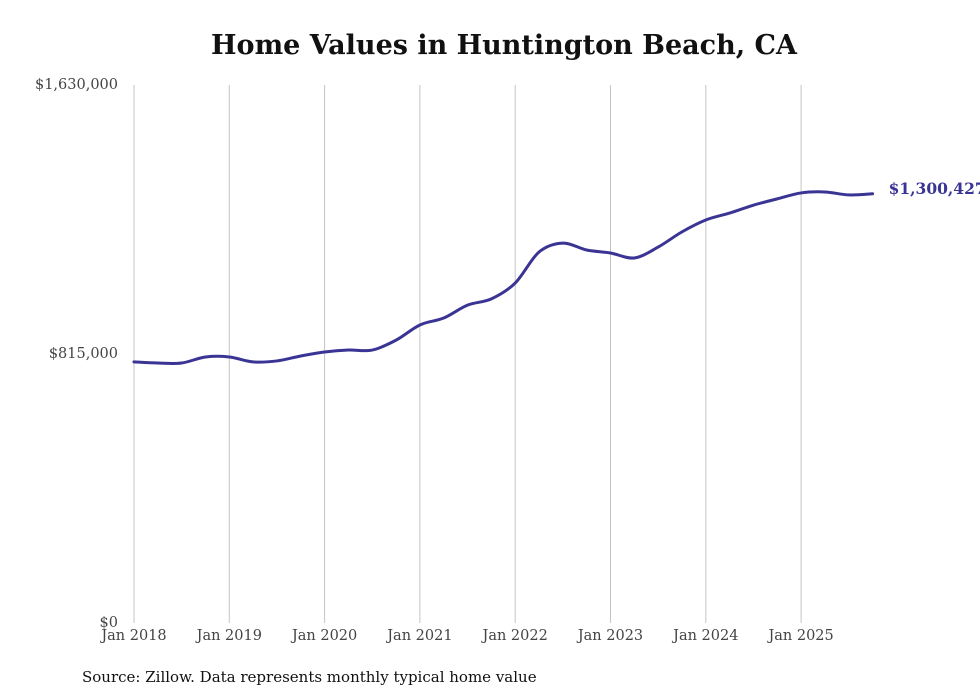 Image resolution: width=980 pixels, height=699 pixels. Describe the element at coordinates (76, 85) in the screenshot. I see `y-tick-label: $1,630,000` at that location.